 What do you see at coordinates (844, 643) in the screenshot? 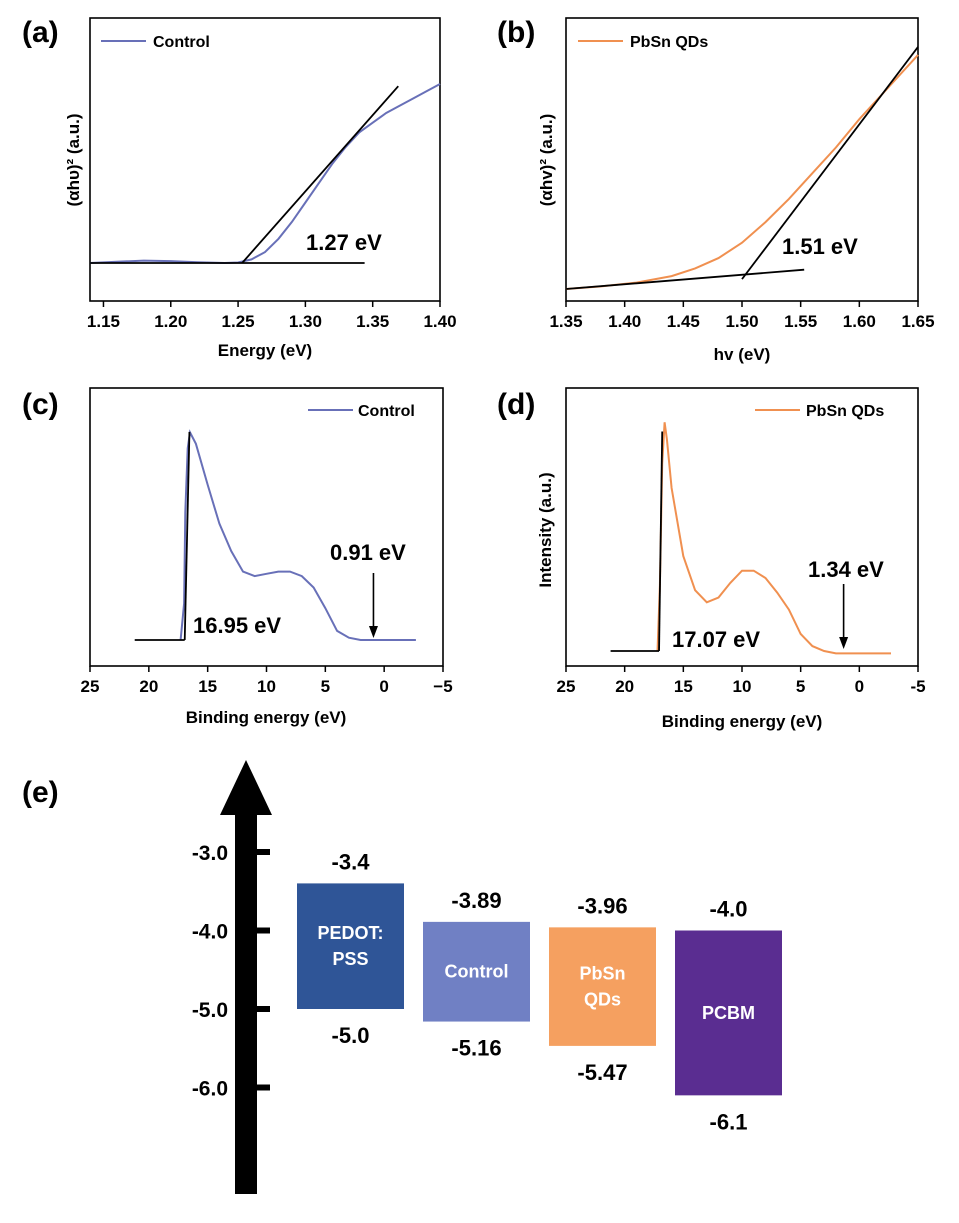
I see `panel-d-arrowhead` at bounding box center [844, 643].